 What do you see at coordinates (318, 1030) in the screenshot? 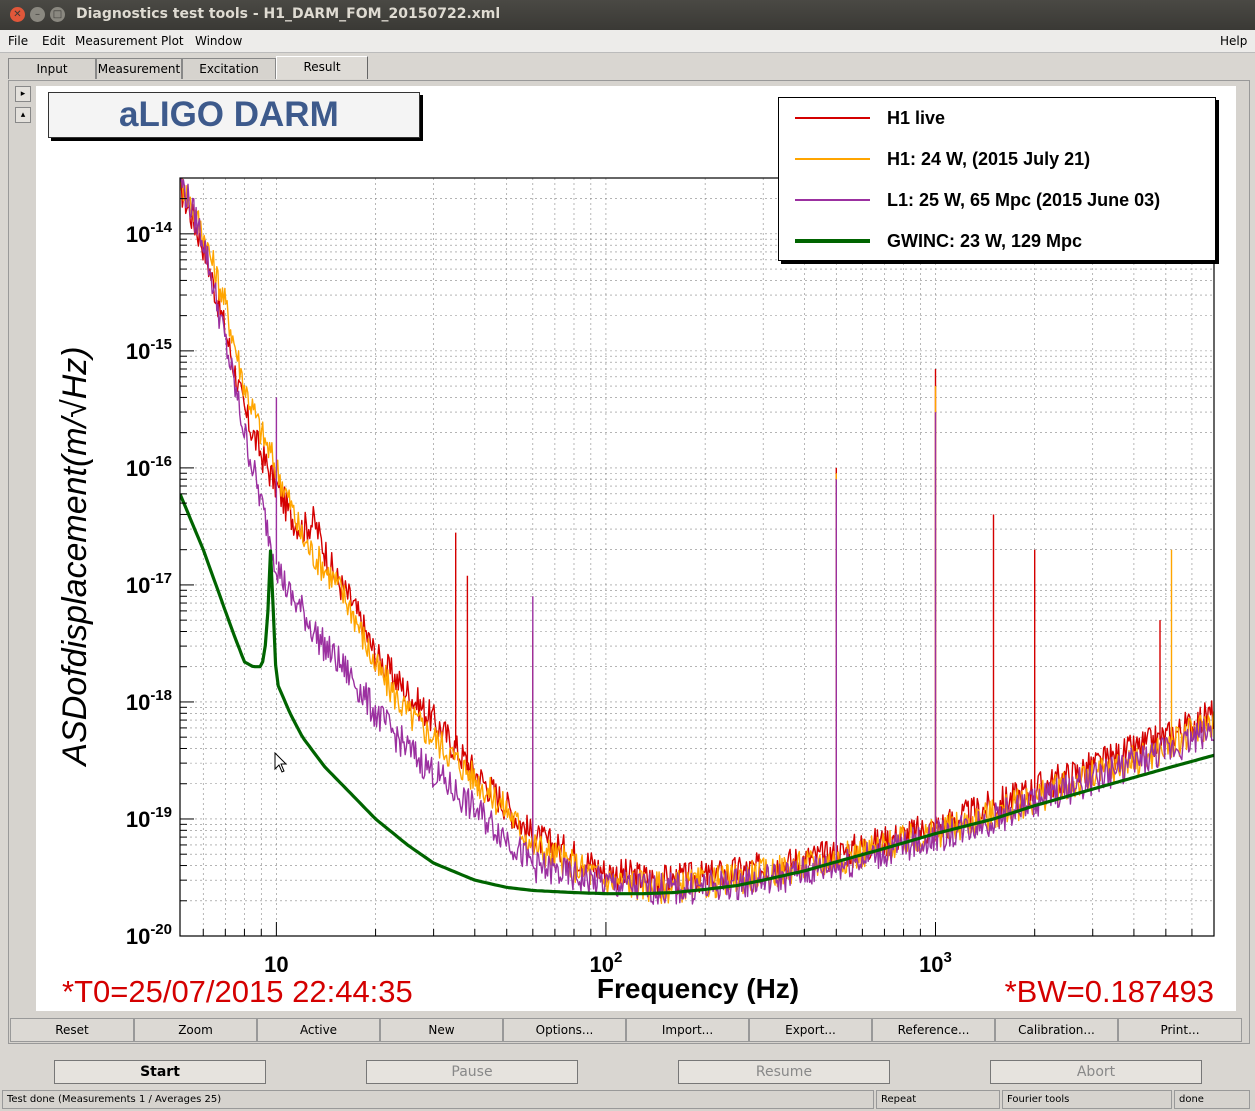
I see `active-button: Active` at bounding box center [318, 1030].